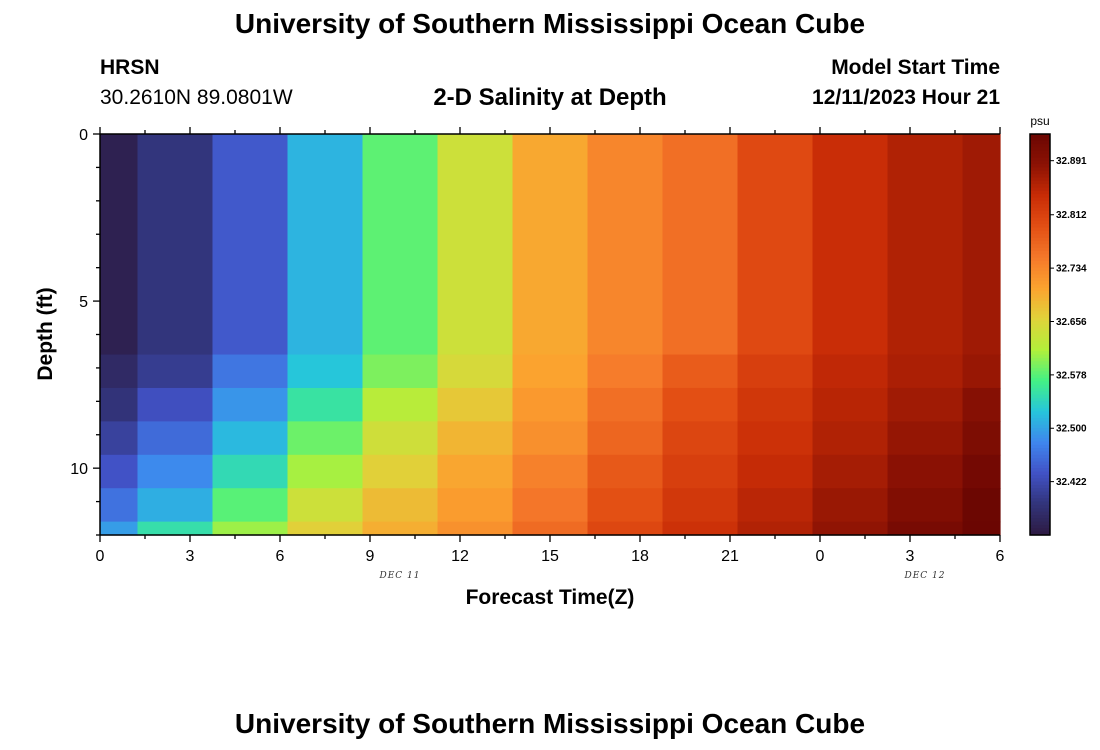 This screenshot has height=750, width=1100. What do you see at coordinates (550, 556) in the screenshot?
I see `x-tick-label: 15` at bounding box center [550, 556].